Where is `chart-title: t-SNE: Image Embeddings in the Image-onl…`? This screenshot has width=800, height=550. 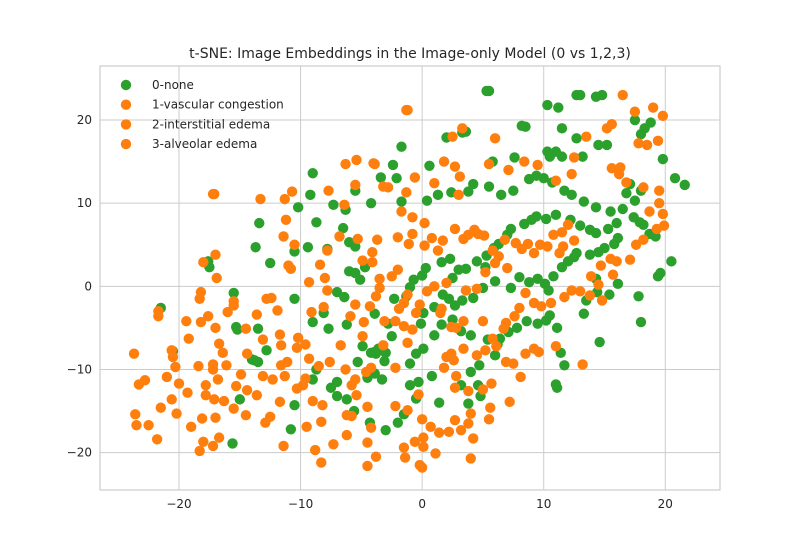 chart-title: t-SNE: Image Embeddings in the Image-onl… is located at coordinates (410, 54).